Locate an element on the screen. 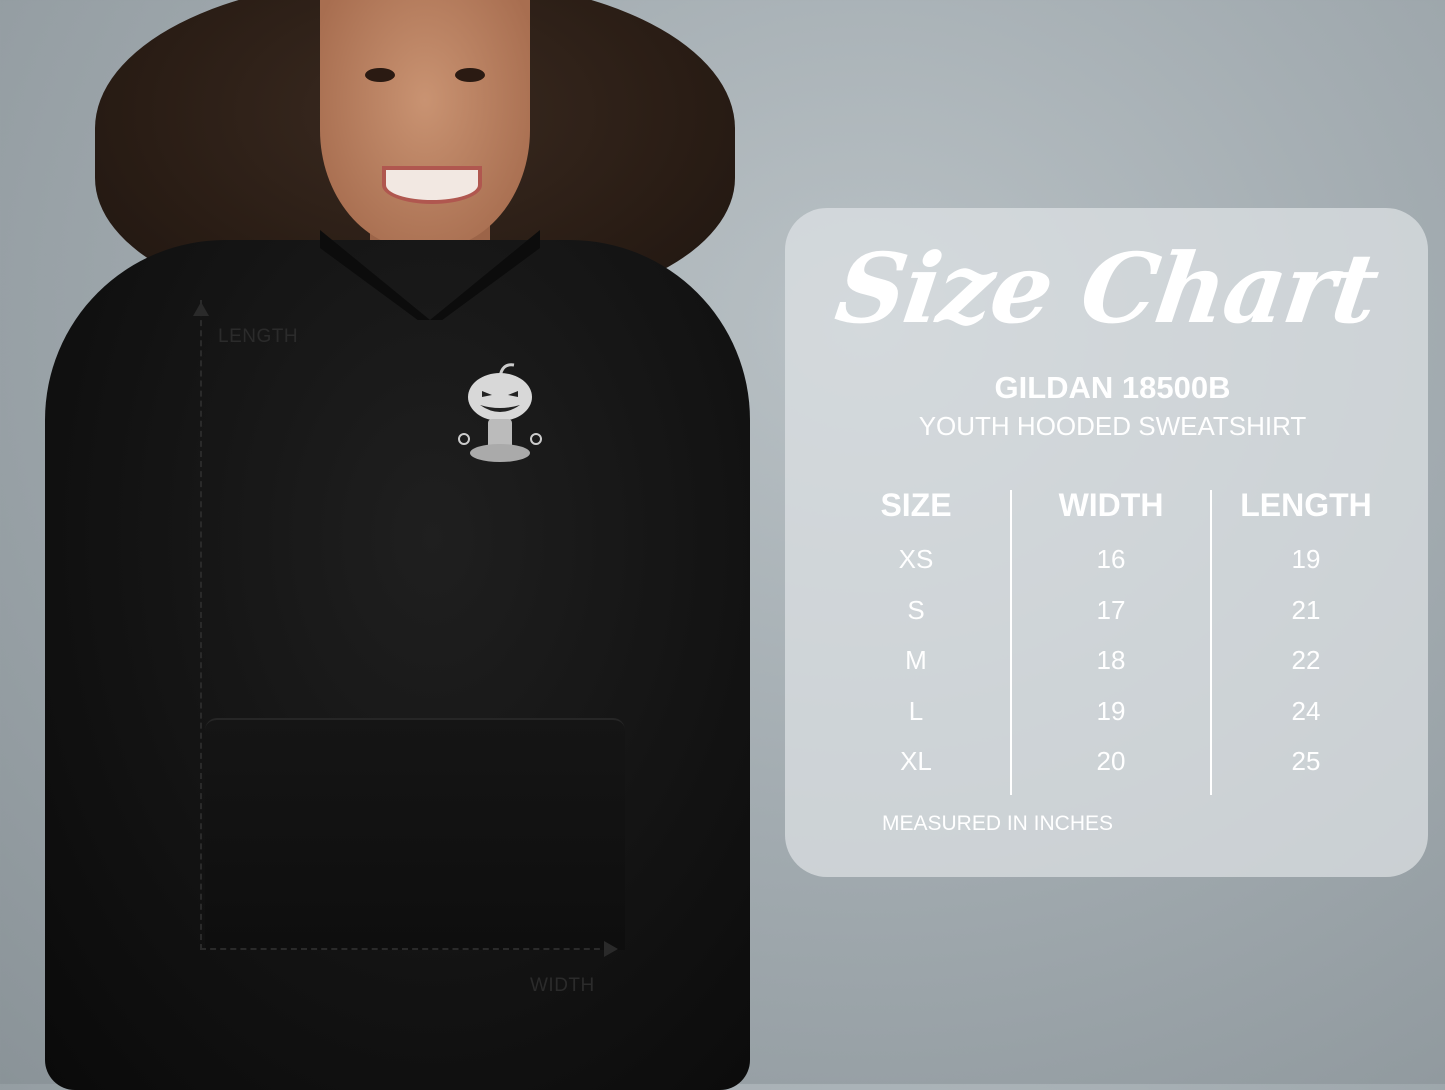 This screenshot has width=1445, height=1090. smile is located at coordinates (432, 185).